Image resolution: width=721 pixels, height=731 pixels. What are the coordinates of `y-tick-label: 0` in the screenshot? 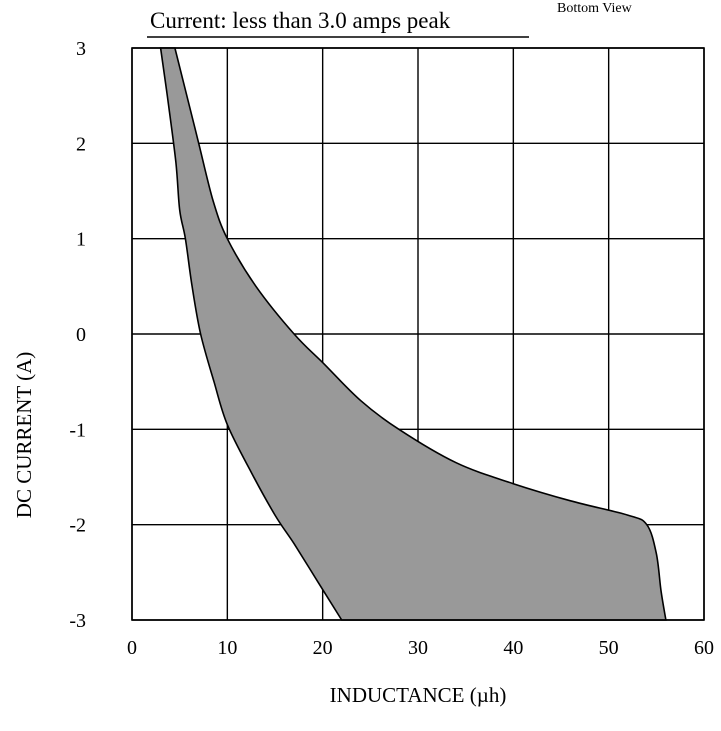 It's located at (81, 335).